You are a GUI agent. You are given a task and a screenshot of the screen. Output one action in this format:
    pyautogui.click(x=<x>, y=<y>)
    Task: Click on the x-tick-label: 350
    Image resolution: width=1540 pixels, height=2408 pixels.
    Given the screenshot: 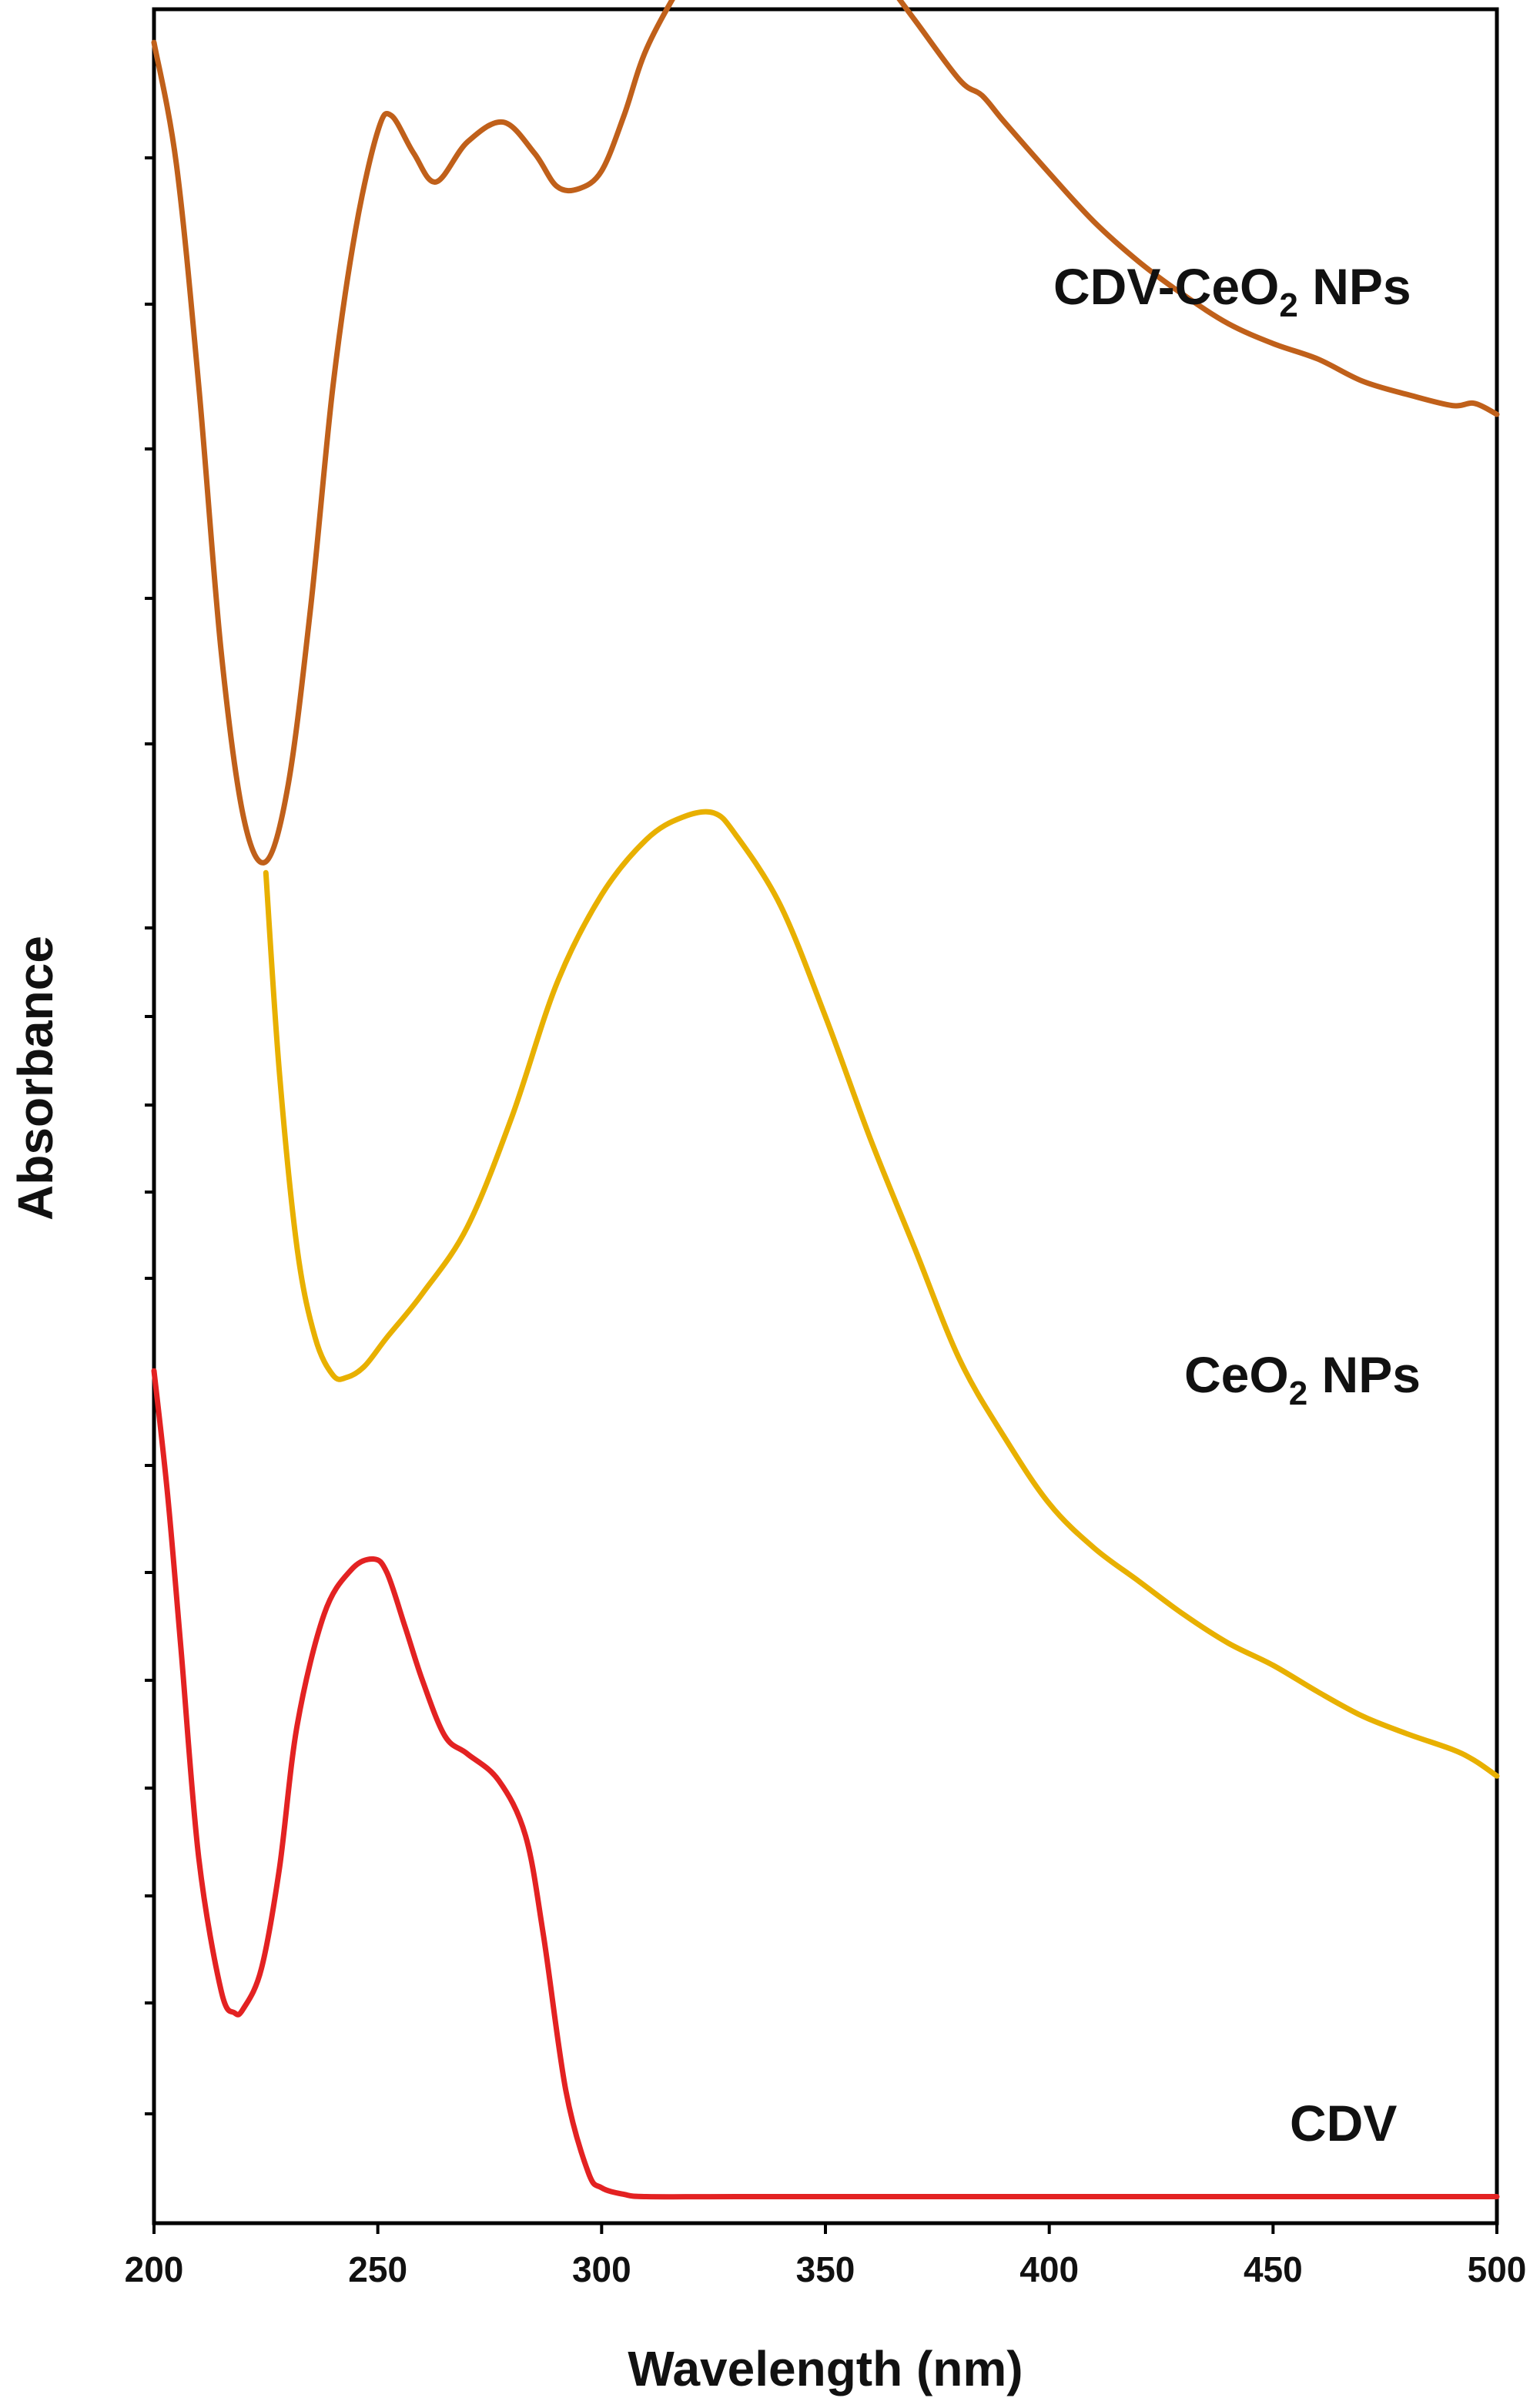 What is the action you would take?
    pyautogui.click(x=825, y=2269)
    